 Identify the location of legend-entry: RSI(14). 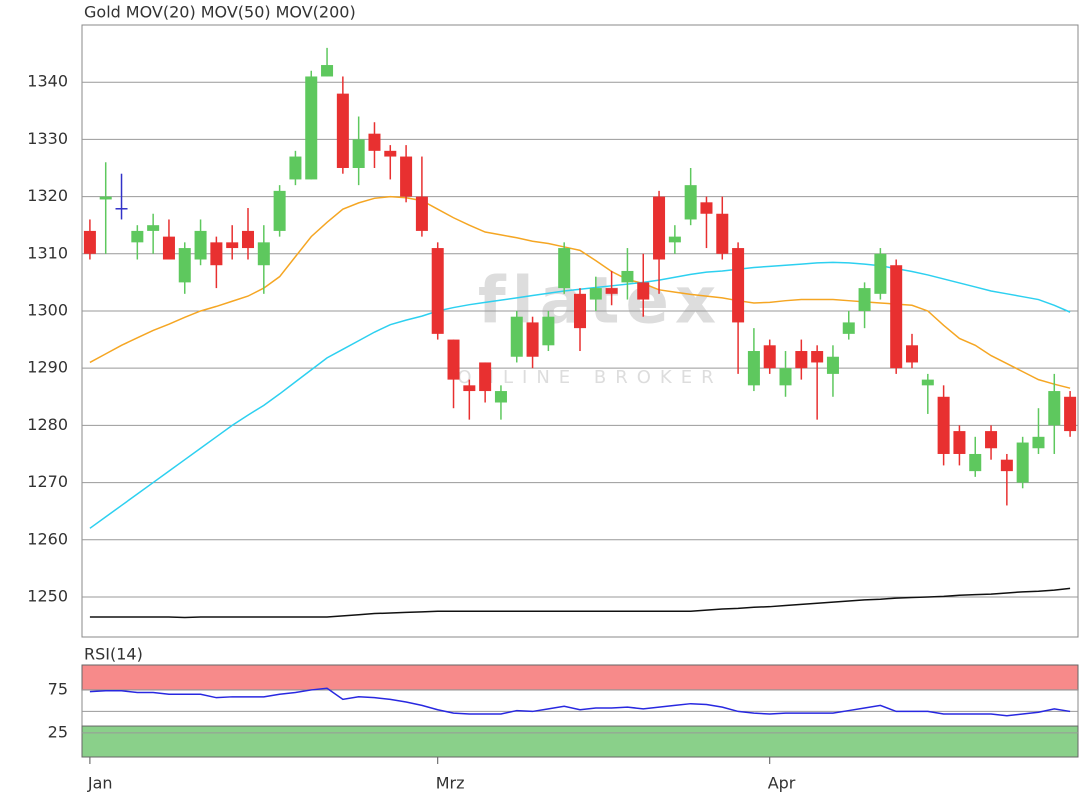
(113, 654).